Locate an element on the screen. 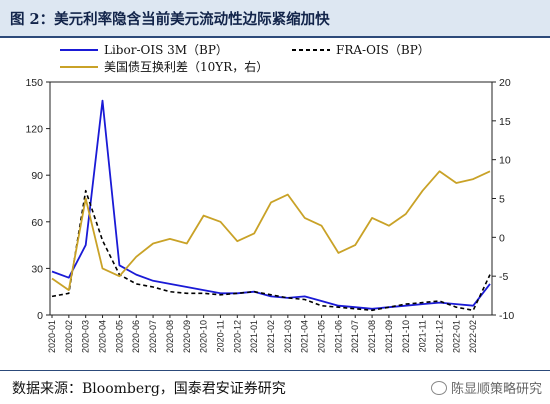 Image resolution: width=550 pixels, height=404 pixels. x-tick-label: 2021-10 is located at coordinates (406, 336).